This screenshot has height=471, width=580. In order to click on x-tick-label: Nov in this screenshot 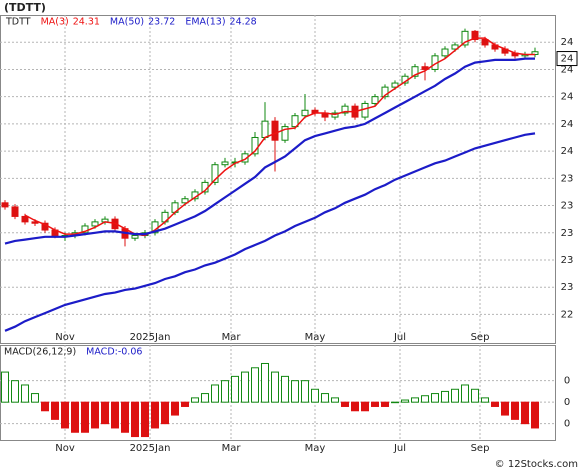, I will do `click(65, 337)`.